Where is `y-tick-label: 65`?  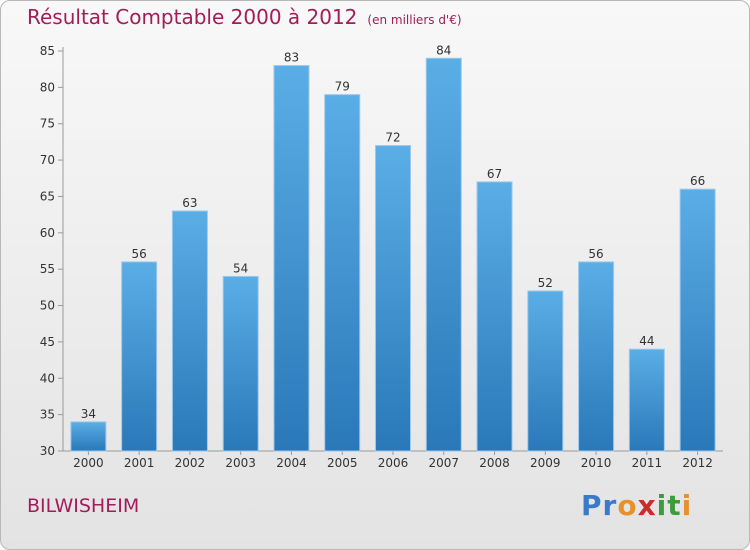
y-tick-label: 65 is located at coordinates (47, 196).